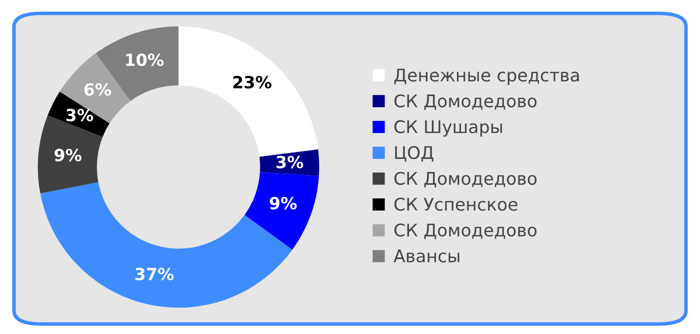 Image resolution: width=700 pixels, height=334 pixels. What do you see at coordinates (427, 256) in the screenshot?
I see `legend-label: Авансы` at bounding box center [427, 256].